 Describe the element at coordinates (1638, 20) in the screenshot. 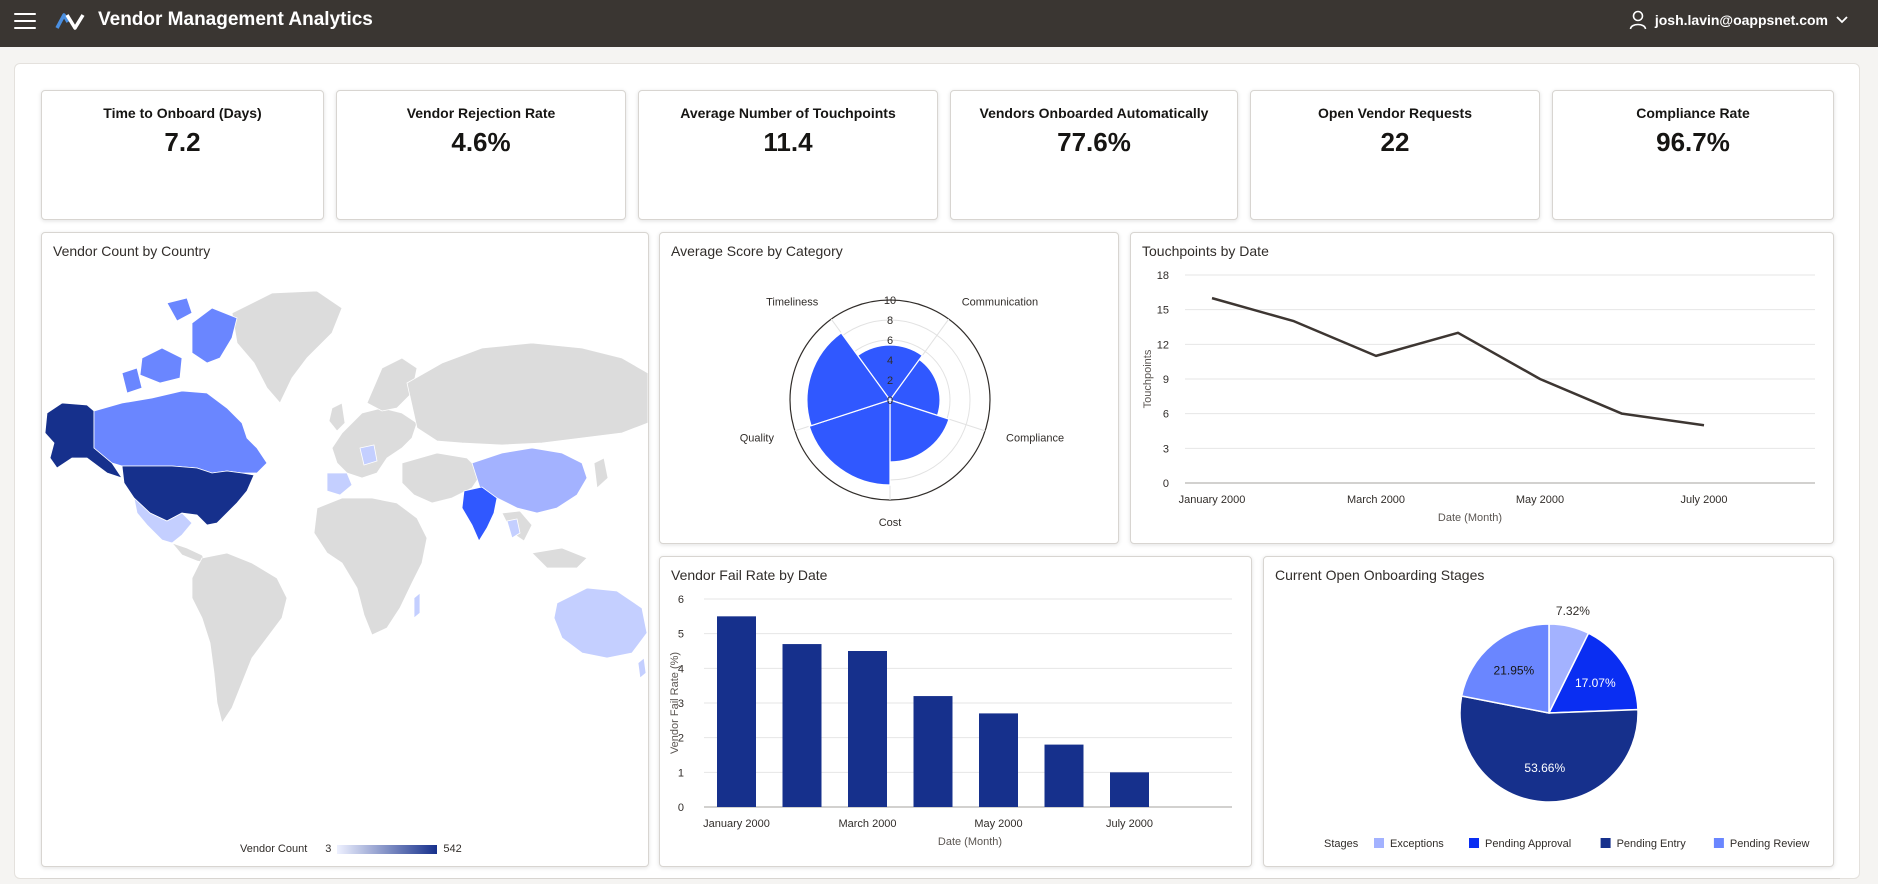

I see `user-icon` at that location.